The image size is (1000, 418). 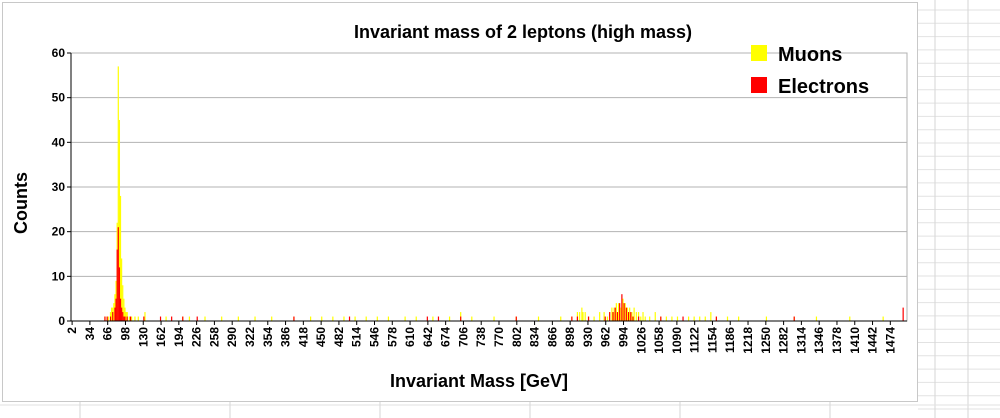 I want to click on x-tick-label: 1122, so click(x=695, y=340).